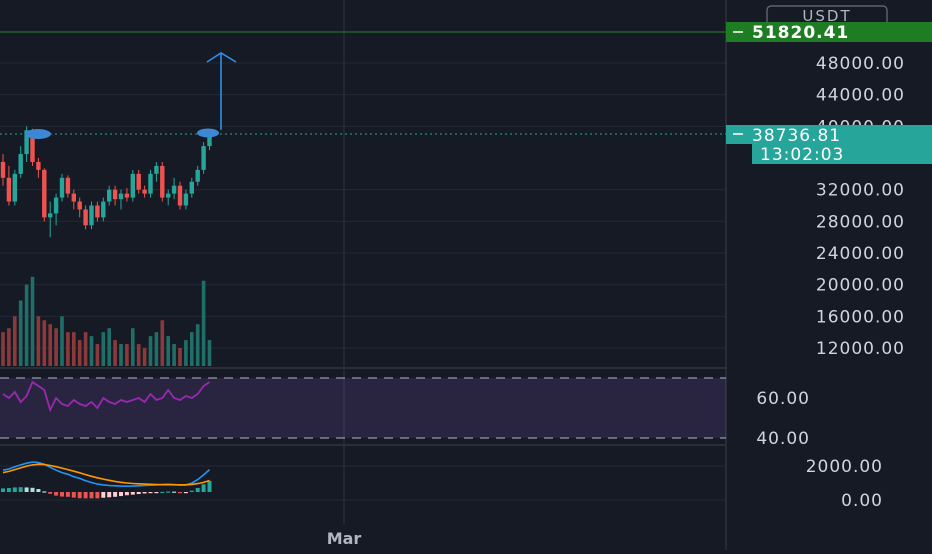 This screenshot has width=932, height=554. I want to click on bar-countdown: 13:02:03, so click(802, 155).